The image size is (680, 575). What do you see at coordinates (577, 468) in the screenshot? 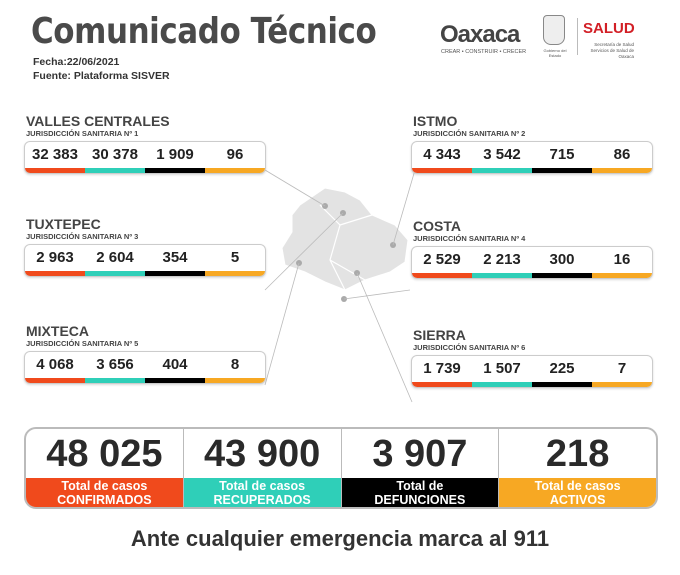
I see `total-activos: 218 Total de casos ACTIVOS` at bounding box center [577, 468].